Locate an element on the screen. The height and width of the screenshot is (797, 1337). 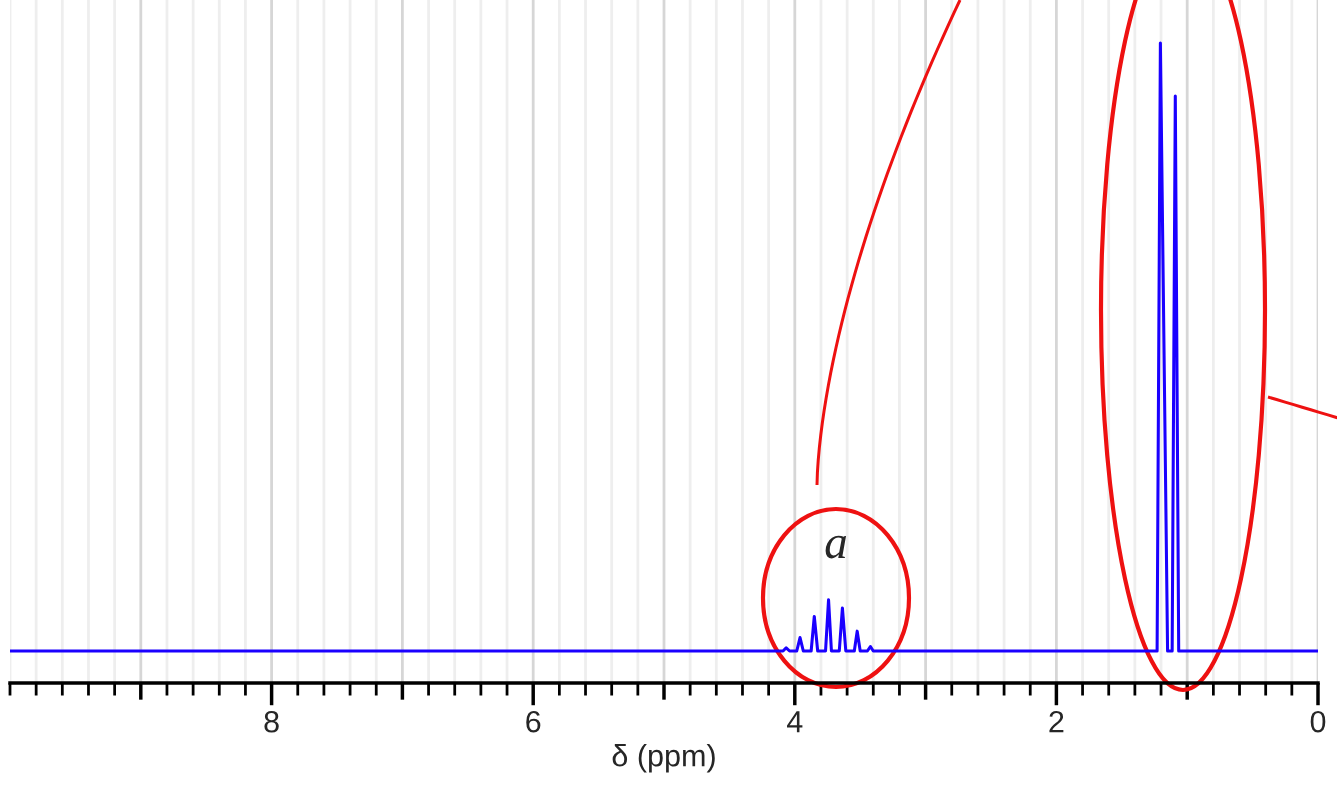
x-tick-label: 6 is located at coordinates (533, 721).